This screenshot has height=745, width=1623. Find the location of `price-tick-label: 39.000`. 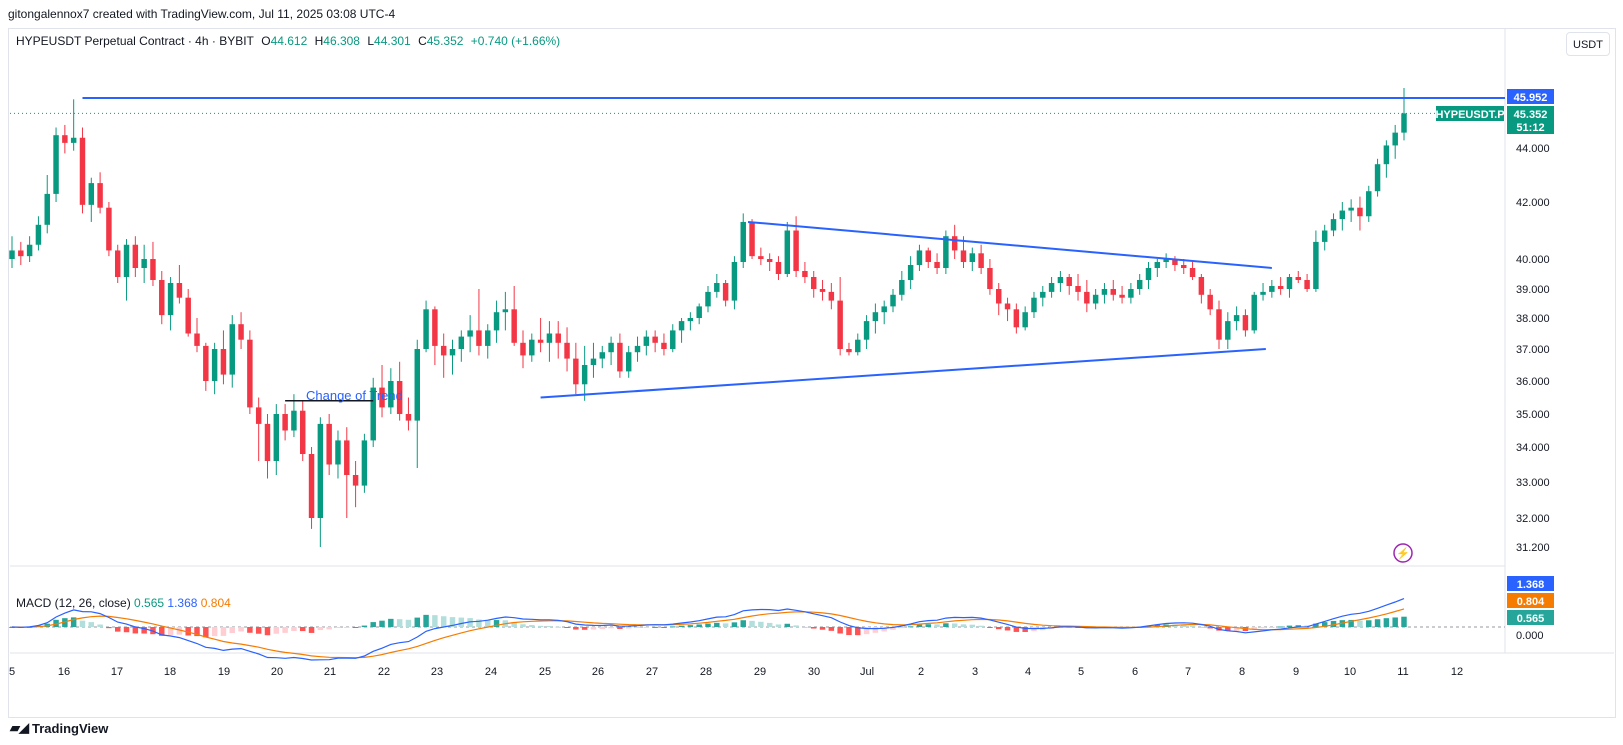

price-tick-label: 39.000 is located at coordinates (1533, 290).